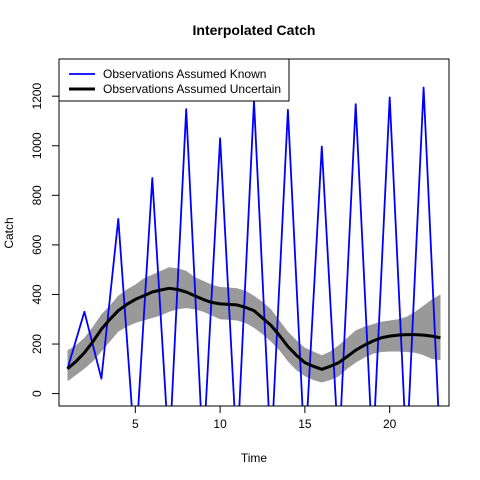  Describe the element at coordinates (37, 245) in the screenshot. I see `y-tick-label: 600` at that location.